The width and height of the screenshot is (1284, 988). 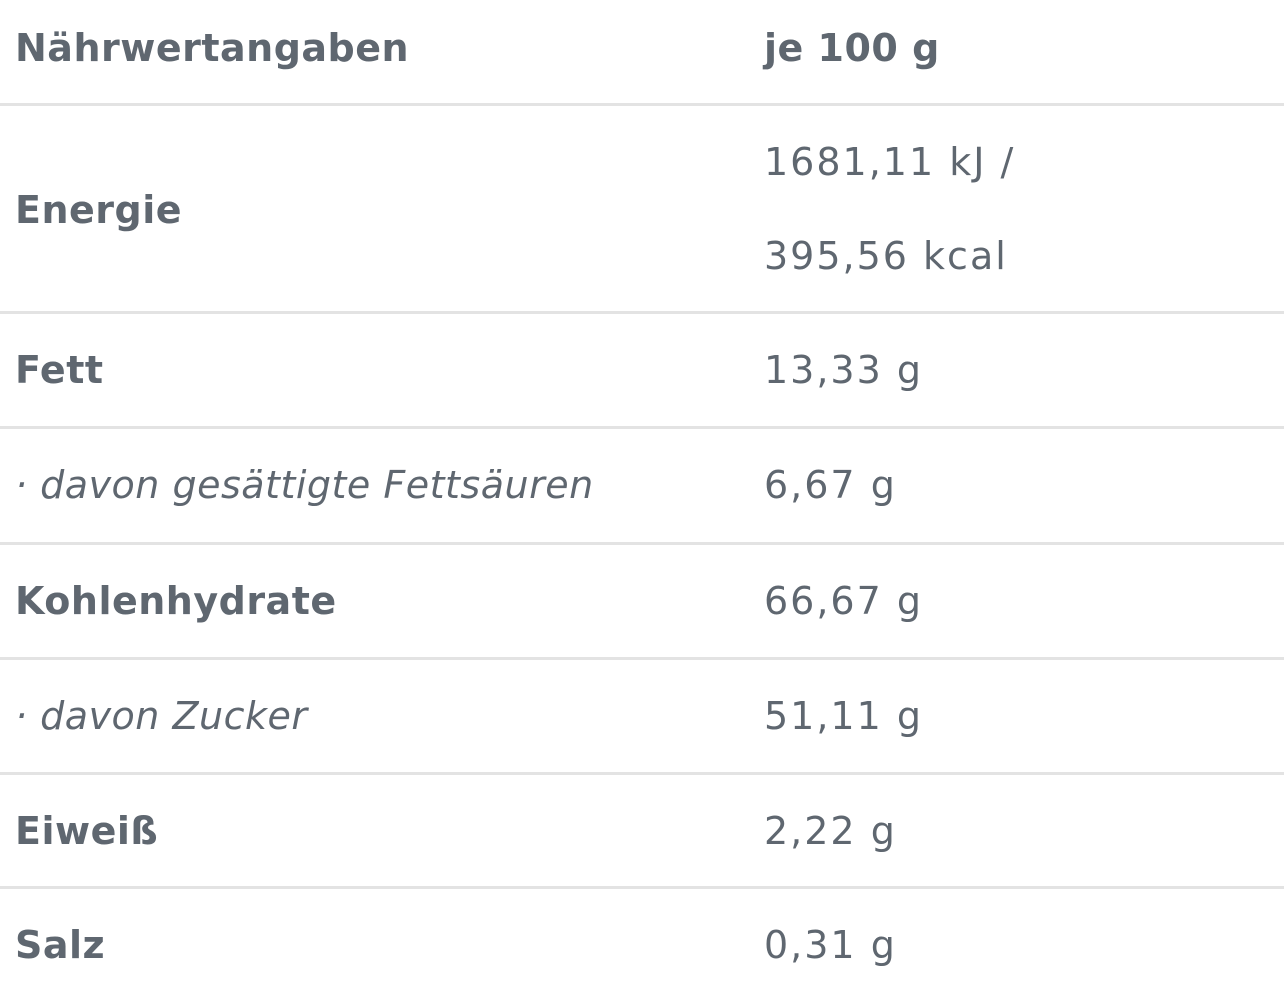 What do you see at coordinates (830, 945) in the screenshot?
I see `row-value: 0,31 g` at bounding box center [830, 945].